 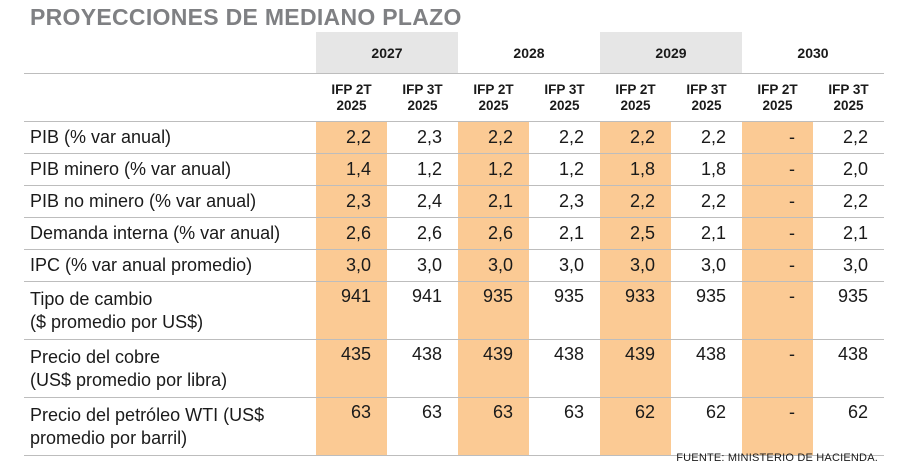 I want to click on row-label-line: PIB minero (% var anual), so click(x=131, y=169).